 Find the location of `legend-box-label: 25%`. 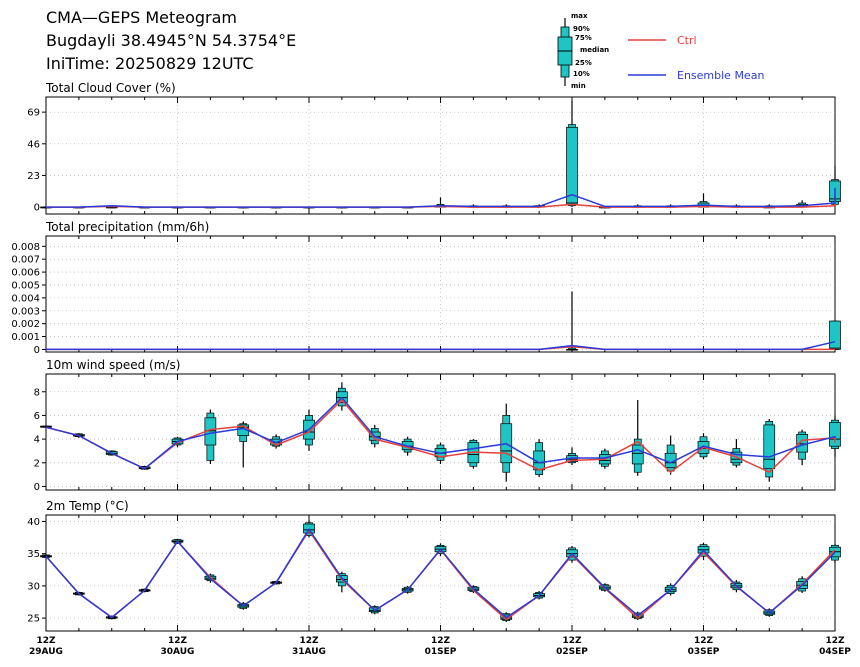

legend-box-label: 25% is located at coordinates (583, 63).